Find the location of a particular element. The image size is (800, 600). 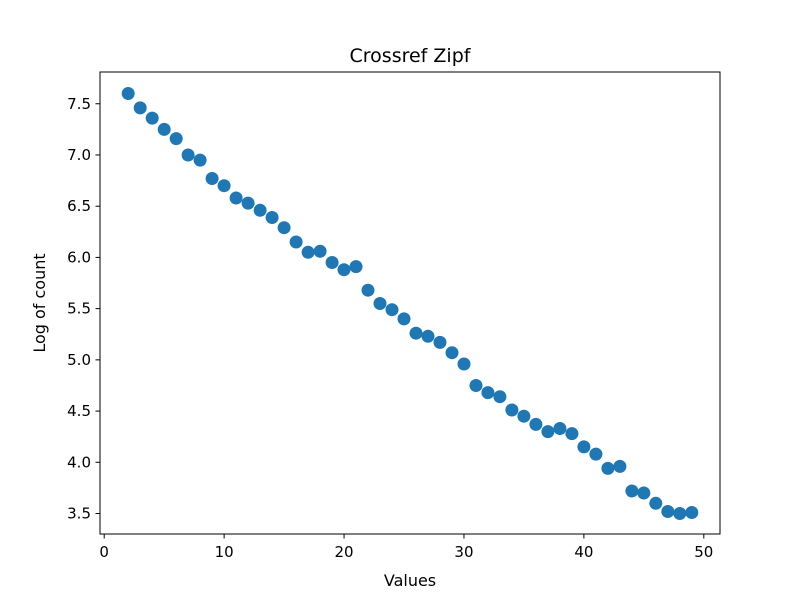

x-ticks: 0 10 20 30 40 50 is located at coordinates (406, 547).